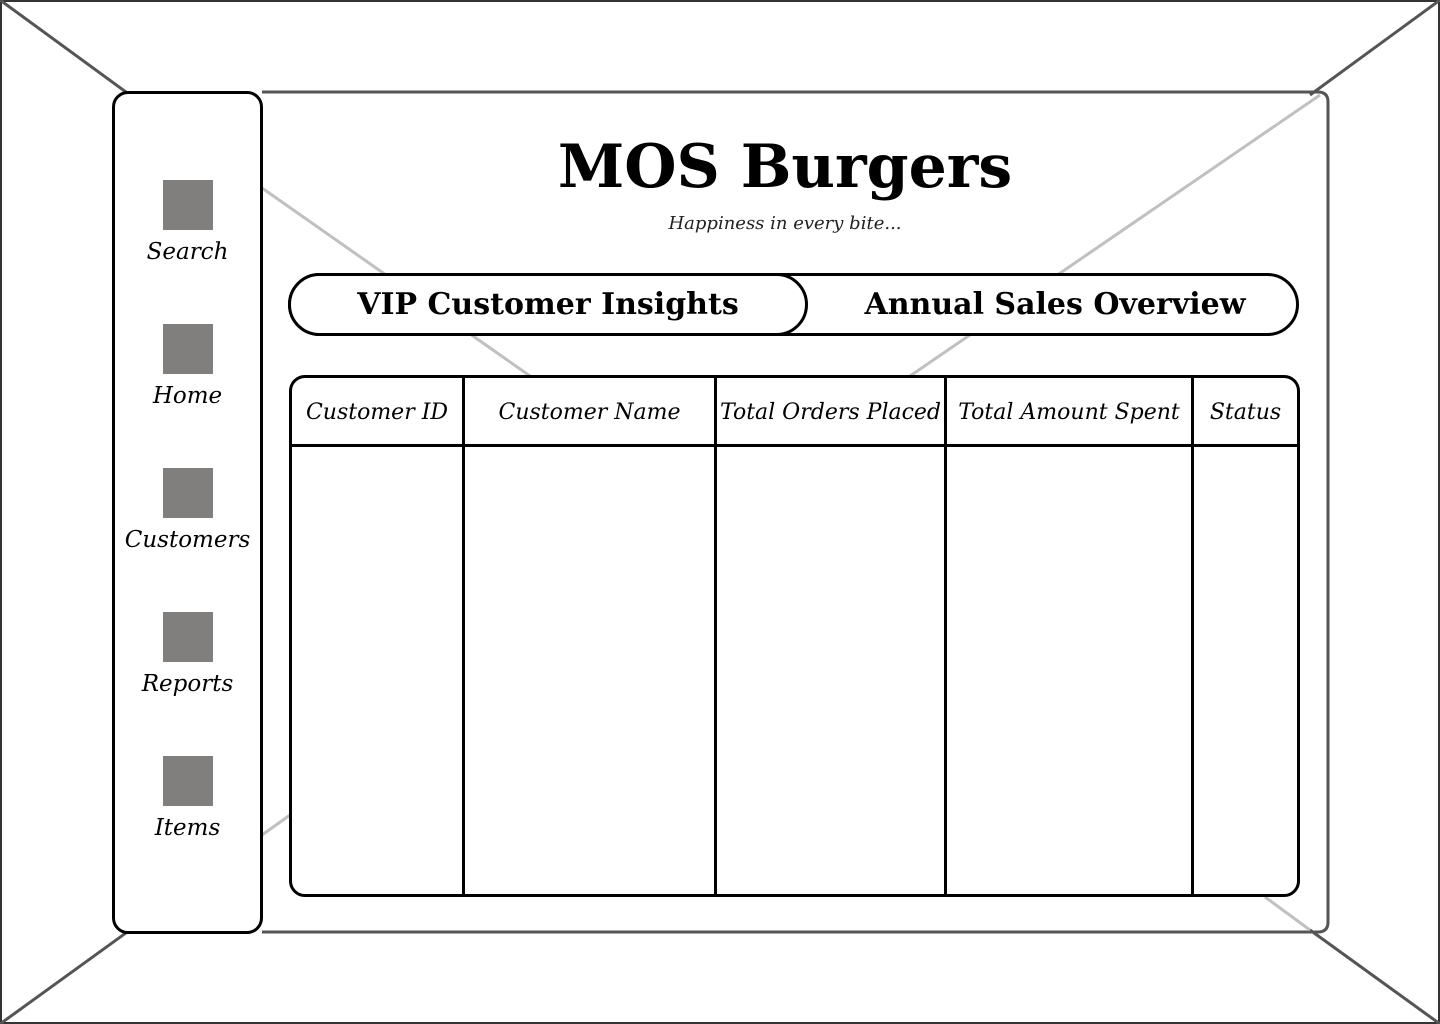  I want to click on tab-vip-customer-insights: VIP Customer Insights, so click(548, 304).